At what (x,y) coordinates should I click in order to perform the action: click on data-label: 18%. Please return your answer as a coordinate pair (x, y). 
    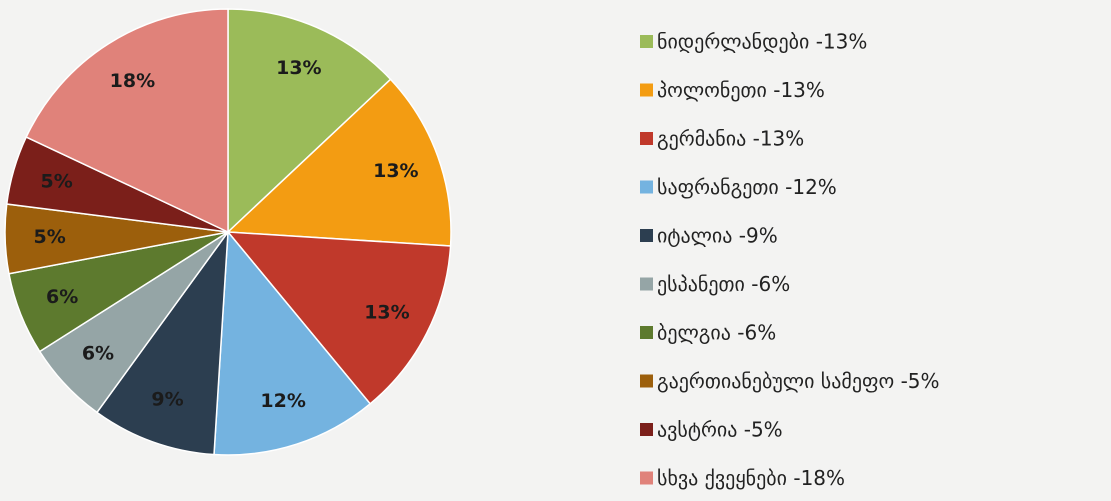
    Looking at the image, I should click on (132, 81).